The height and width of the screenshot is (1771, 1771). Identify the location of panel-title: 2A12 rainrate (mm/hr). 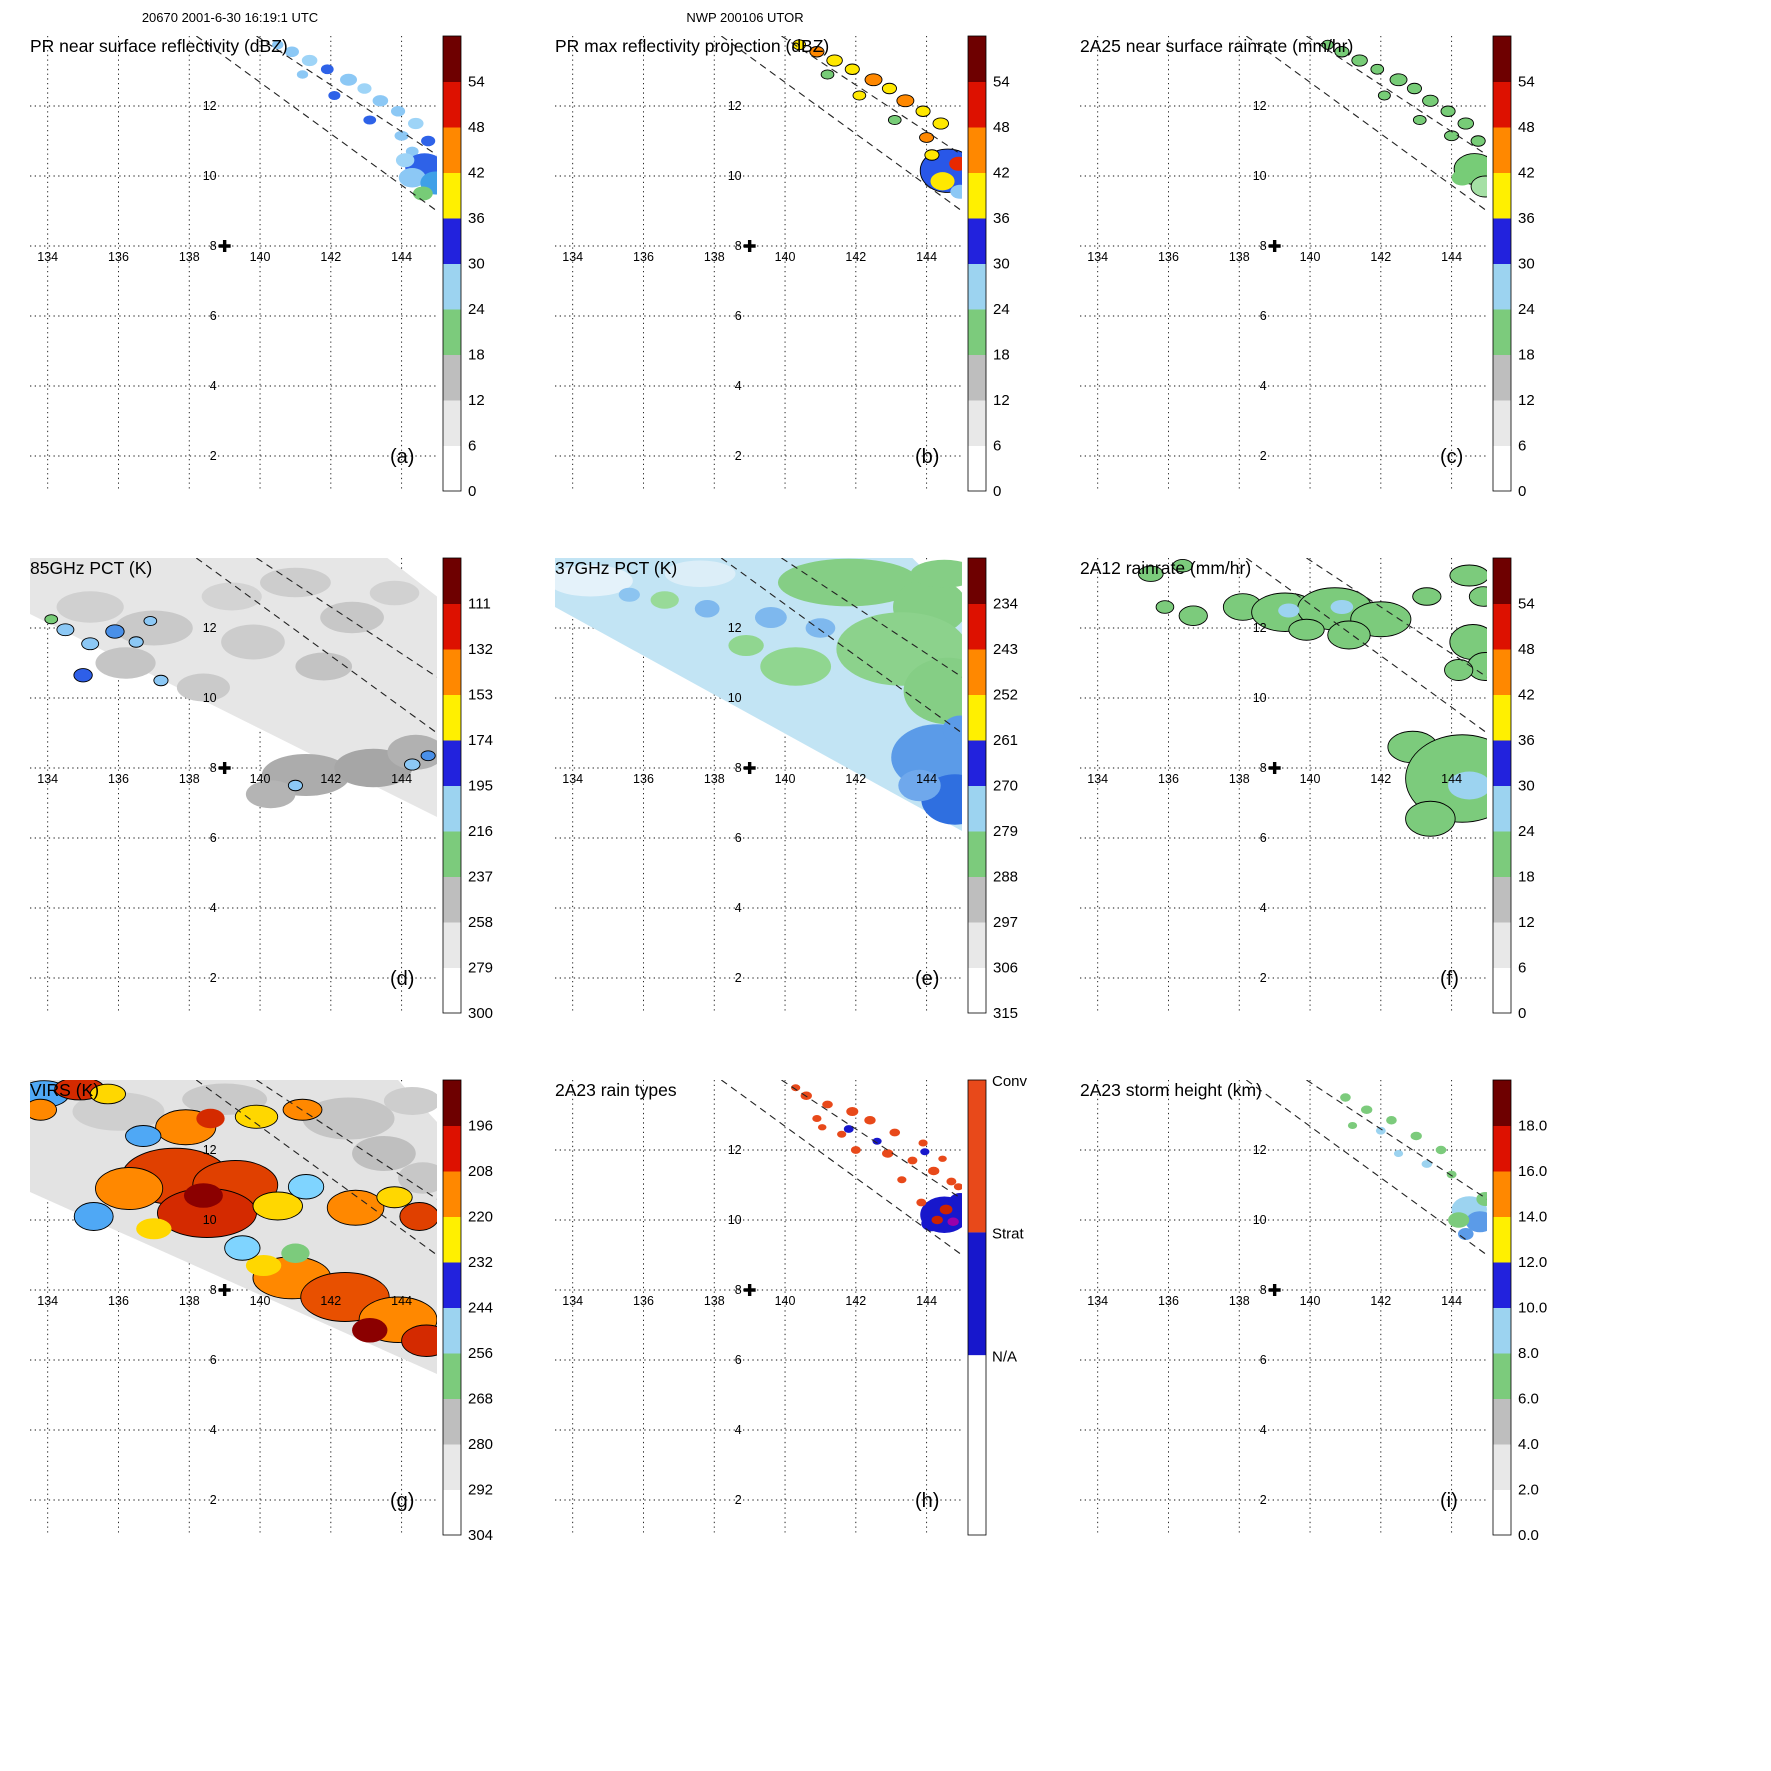
(1165, 568).